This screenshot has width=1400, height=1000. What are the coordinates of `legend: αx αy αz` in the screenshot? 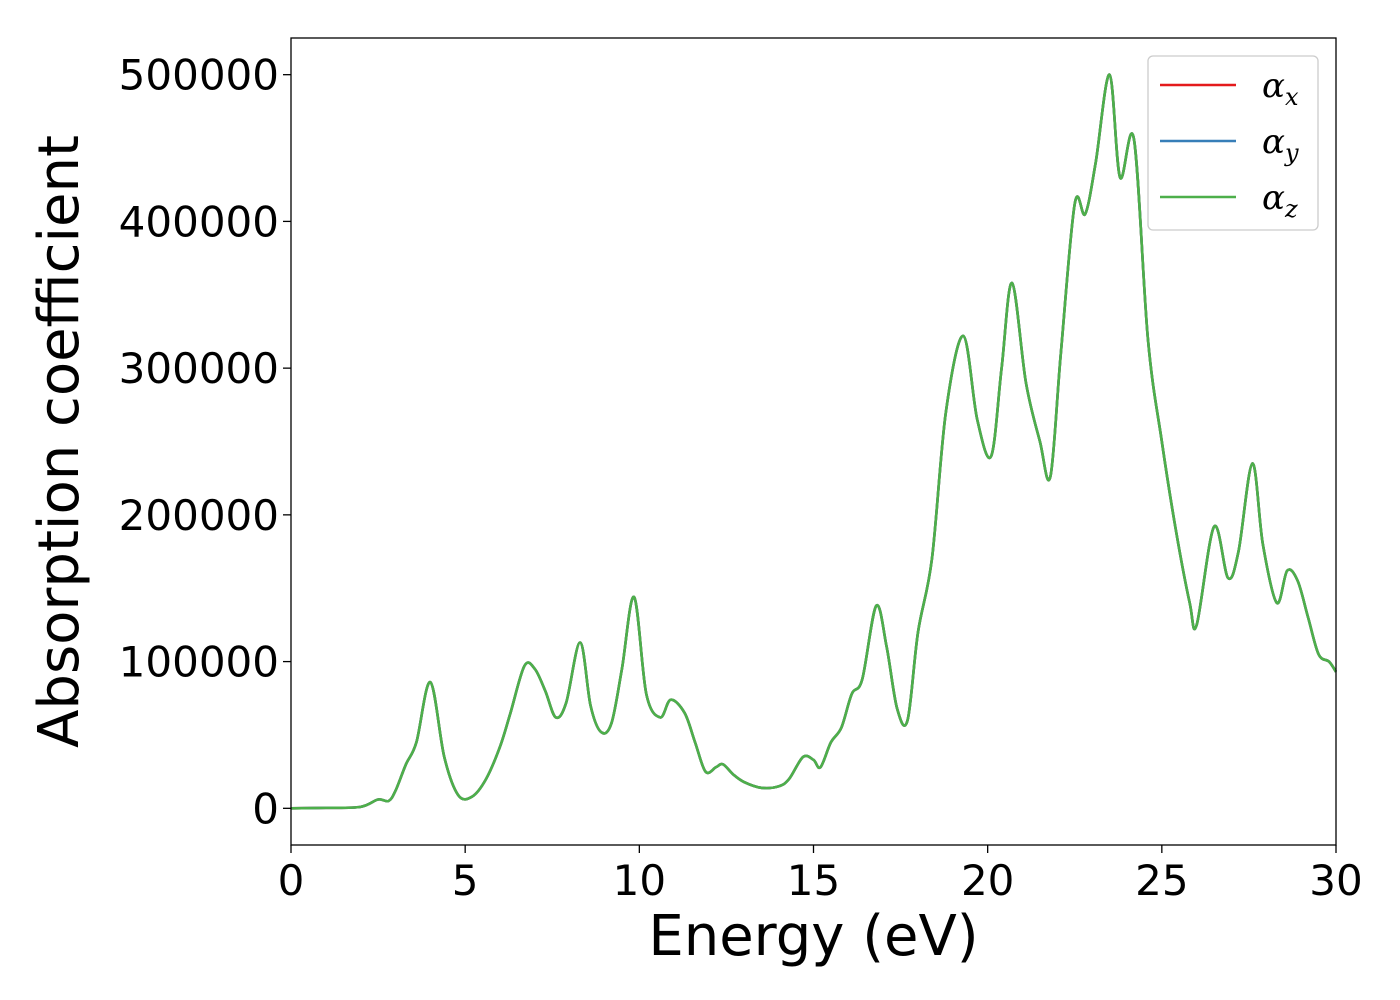 It's located at (1233, 143).